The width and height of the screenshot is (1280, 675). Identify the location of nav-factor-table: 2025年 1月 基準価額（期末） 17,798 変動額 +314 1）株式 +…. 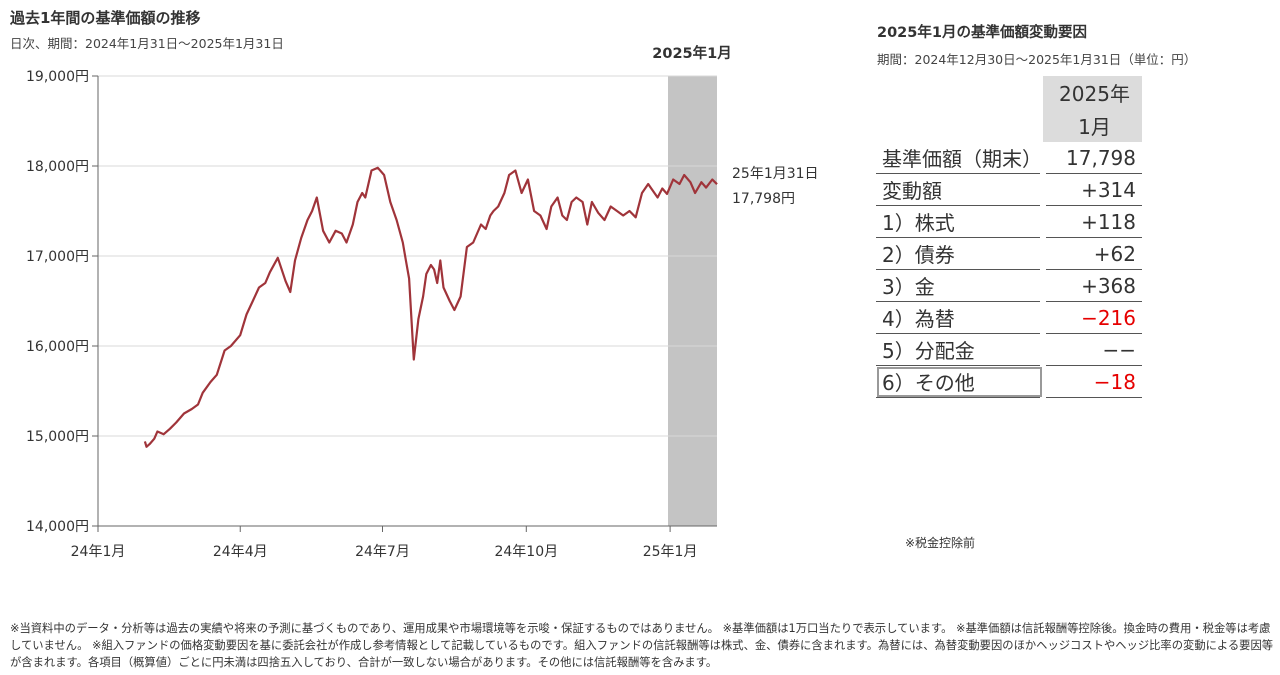
(1009, 237).